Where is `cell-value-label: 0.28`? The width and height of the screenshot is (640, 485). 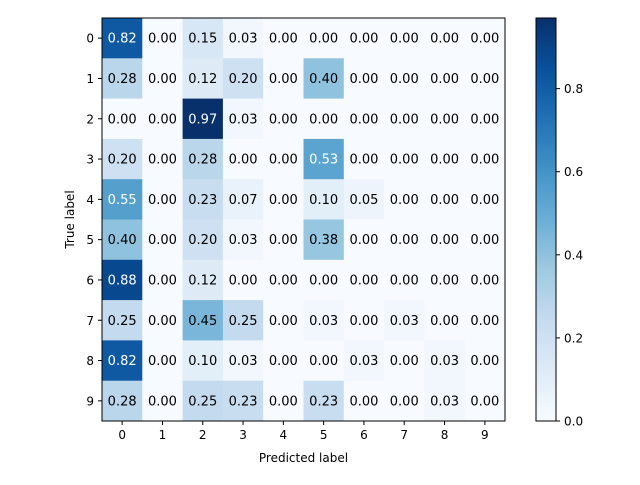 cell-value-label: 0.28 is located at coordinates (202, 160).